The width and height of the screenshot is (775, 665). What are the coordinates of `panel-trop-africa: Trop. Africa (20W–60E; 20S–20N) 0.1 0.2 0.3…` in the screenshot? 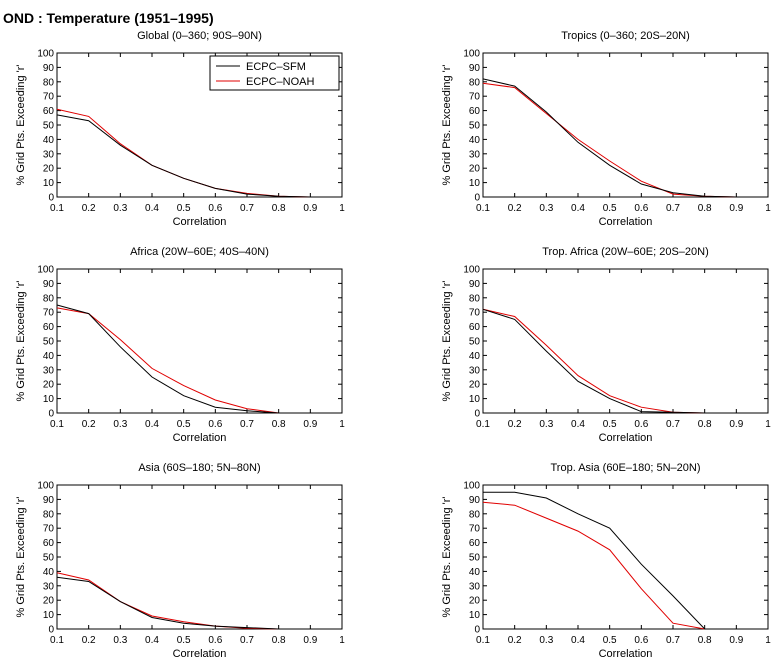 It's located at (606, 345).